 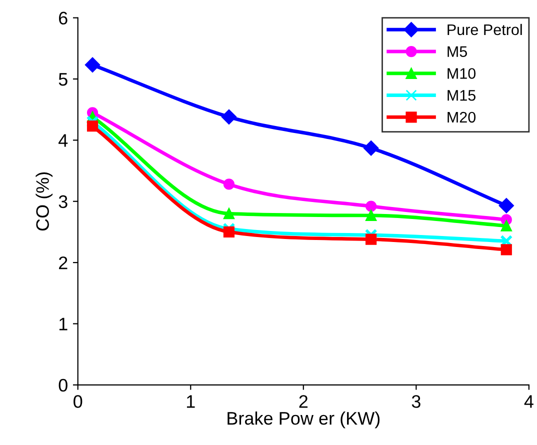 I want to click on y-tick-label: 4, so click(x=63, y=140).